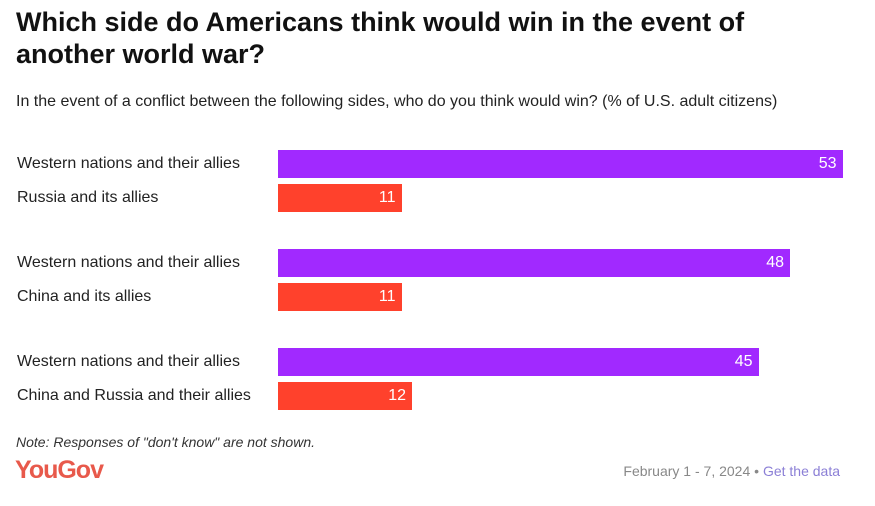 The height and width of the screenshot is (506, 875). Describe the element at coordinates (59, 470) in the screenshot. I see `yougov-logo: YouGov` at that location.